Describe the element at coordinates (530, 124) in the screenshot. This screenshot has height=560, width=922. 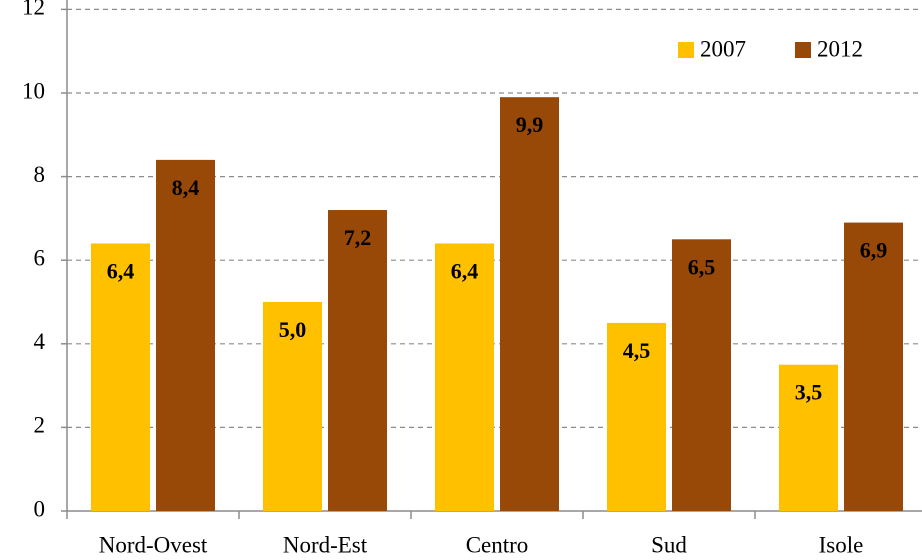
I see `value-label: 9,9` at that location.